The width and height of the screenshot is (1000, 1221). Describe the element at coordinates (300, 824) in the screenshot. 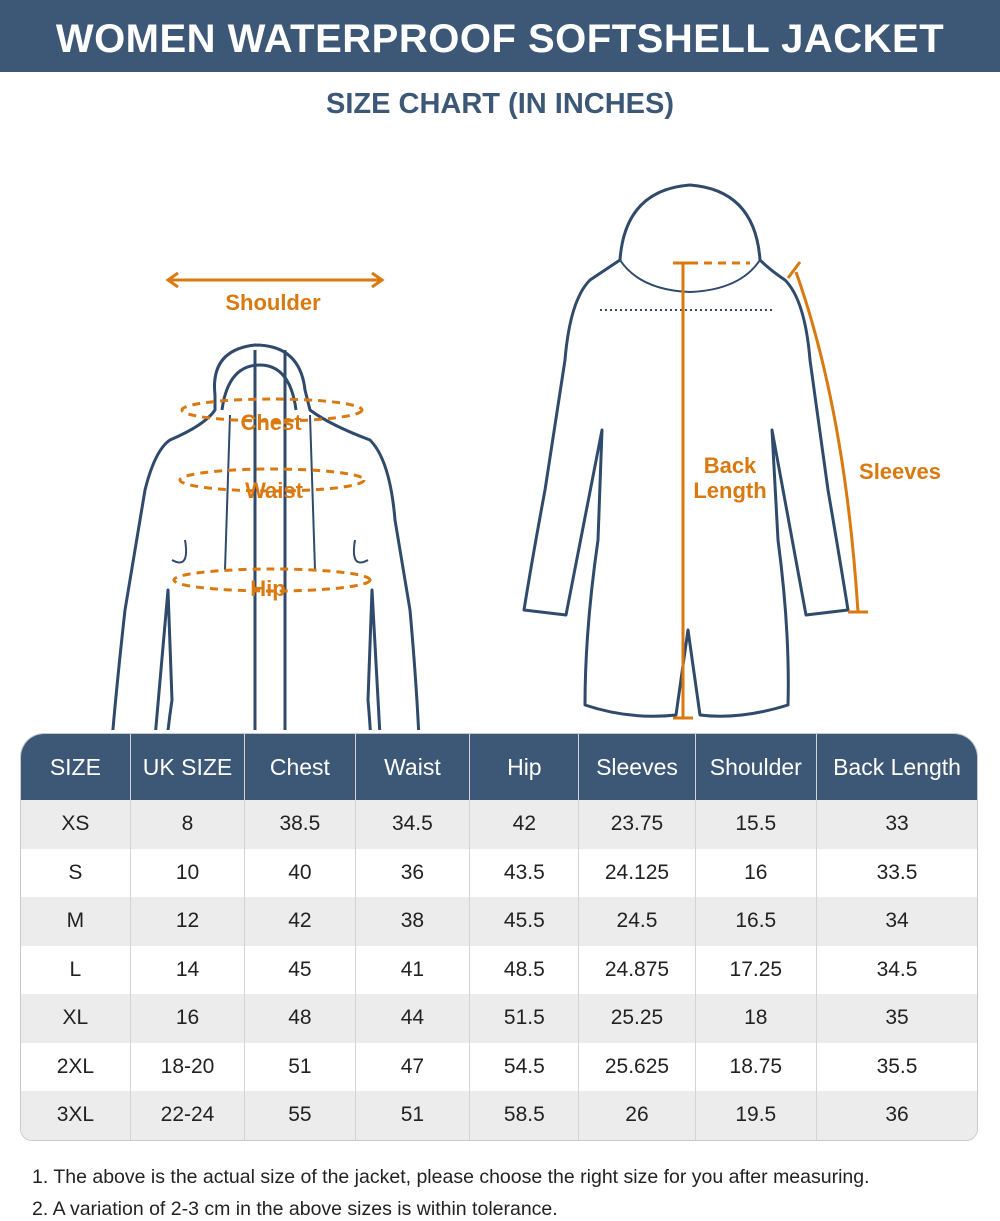

I see `table-cell: 38.5` at that location.